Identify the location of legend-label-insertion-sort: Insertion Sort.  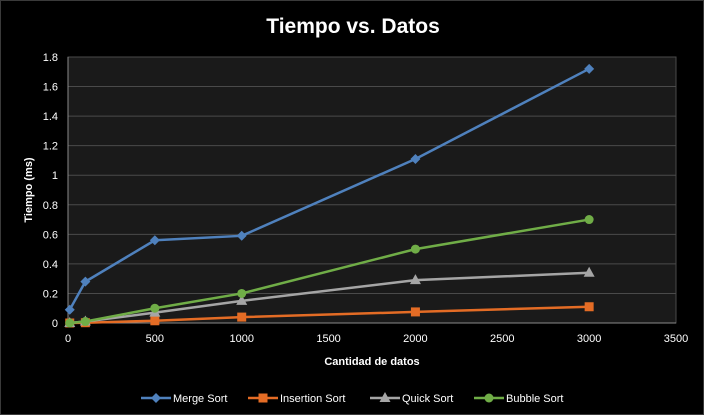
(312, 399).